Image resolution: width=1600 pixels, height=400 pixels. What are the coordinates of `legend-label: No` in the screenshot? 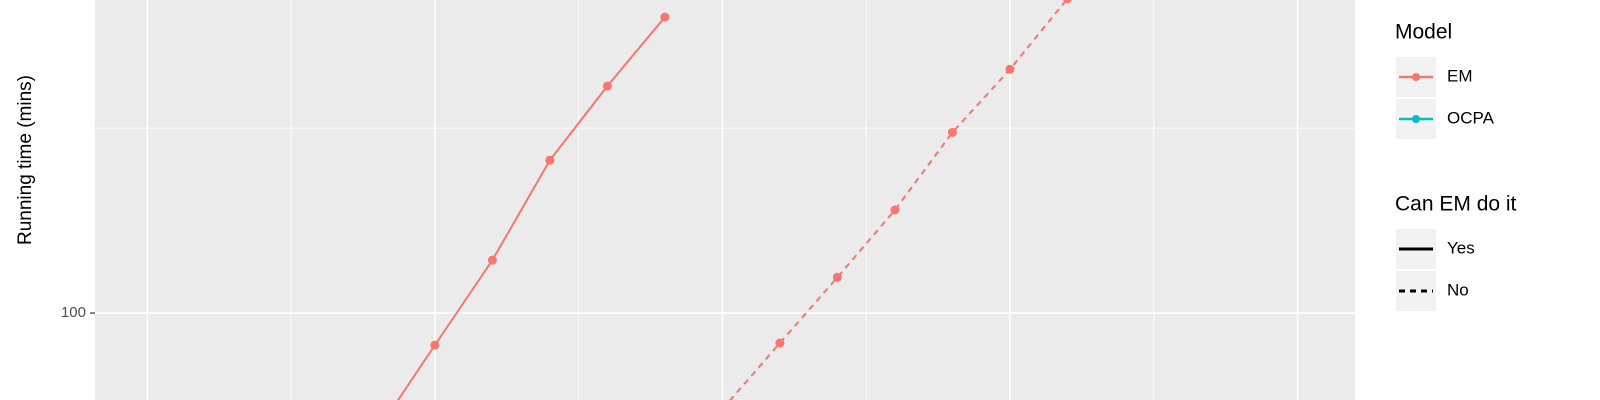 It's located at (1458, 289).